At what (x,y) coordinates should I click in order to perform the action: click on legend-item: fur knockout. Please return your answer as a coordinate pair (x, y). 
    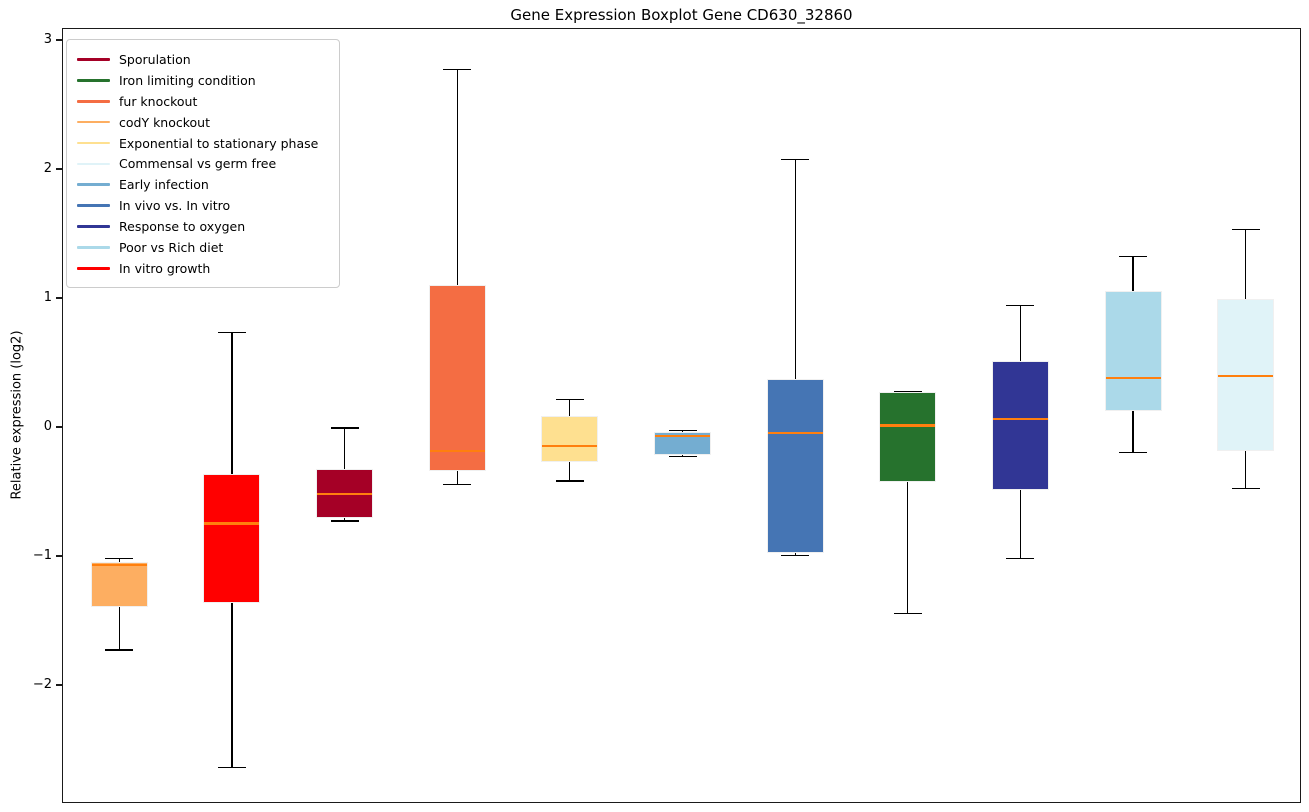
    Looking at the image, I should click on (203, 101).